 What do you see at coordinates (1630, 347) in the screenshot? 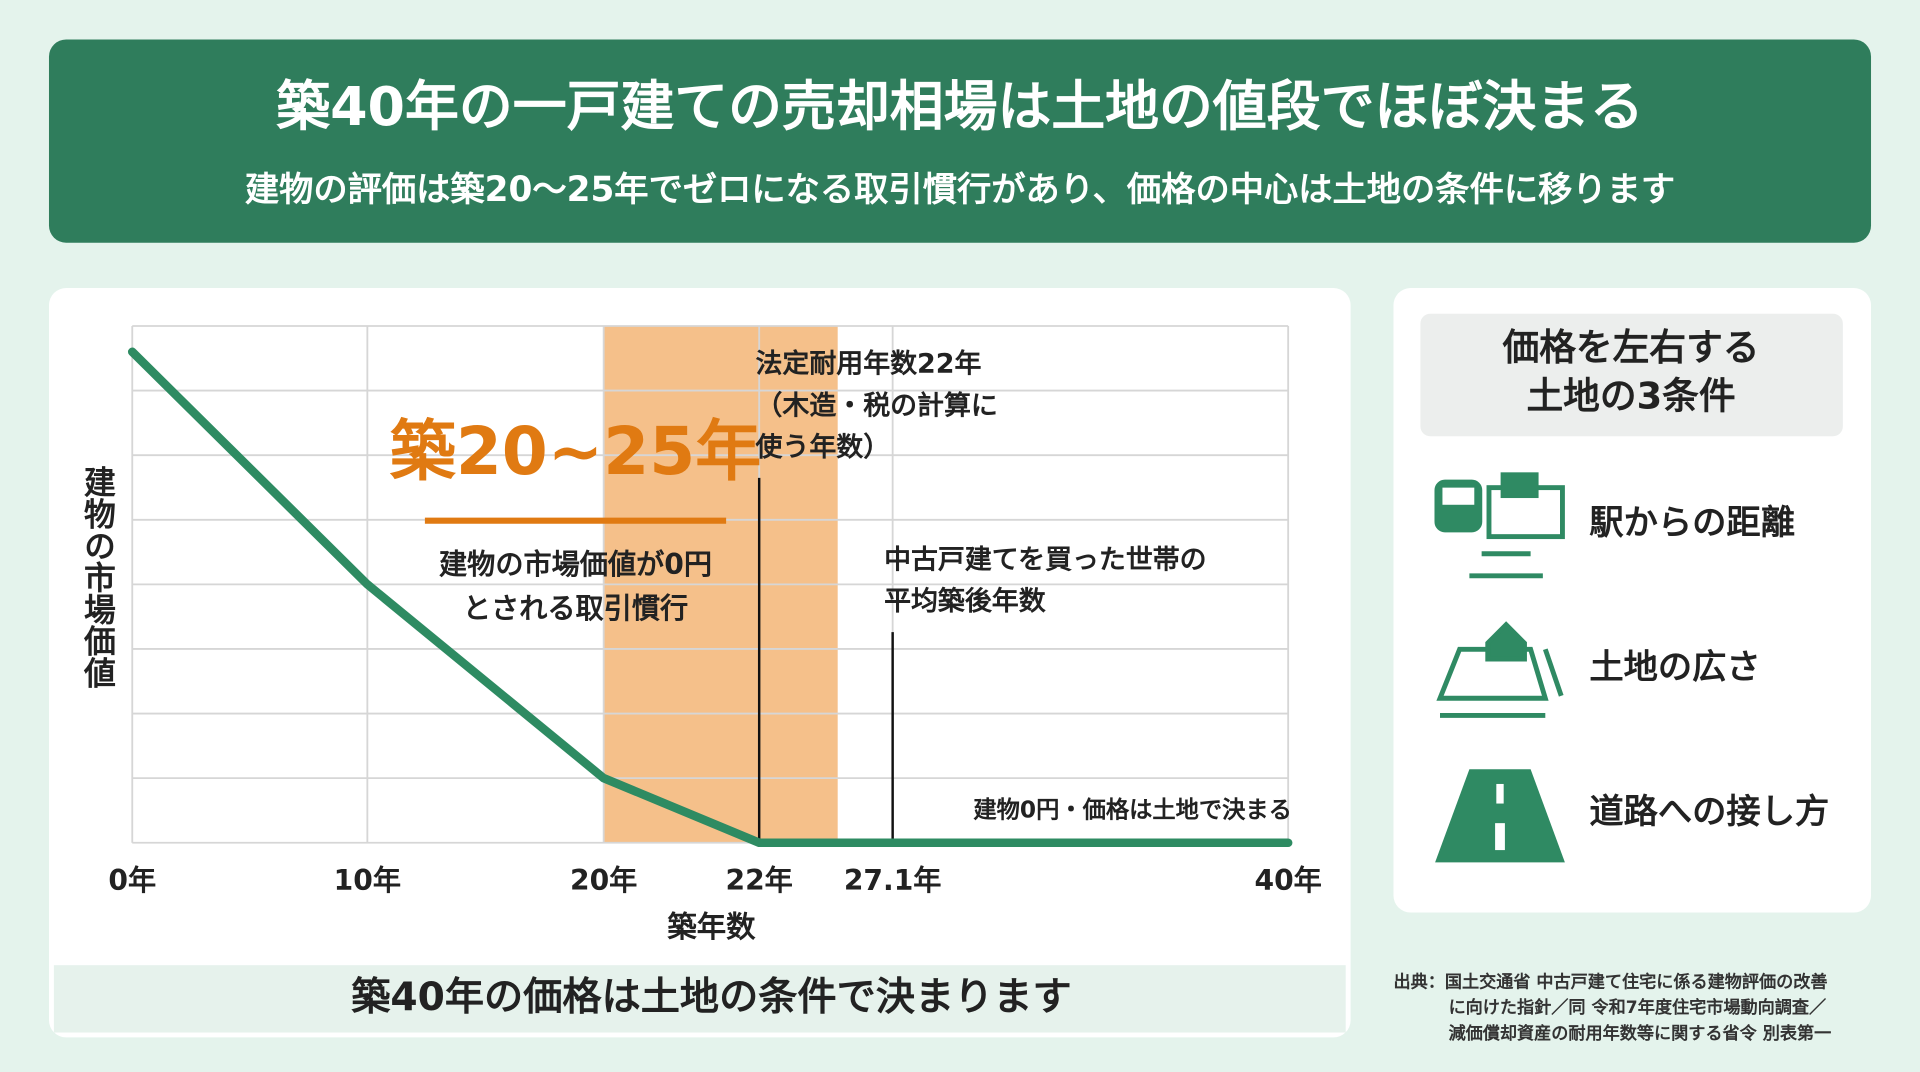
I see `panel-title: 価格を左右する` at bounding box center [1630, 347].